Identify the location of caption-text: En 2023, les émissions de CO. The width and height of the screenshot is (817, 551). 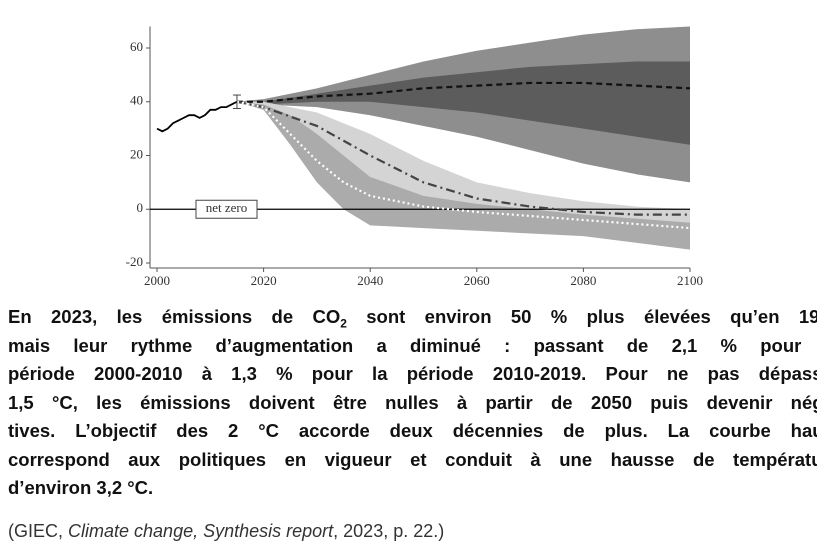
(174, 316).